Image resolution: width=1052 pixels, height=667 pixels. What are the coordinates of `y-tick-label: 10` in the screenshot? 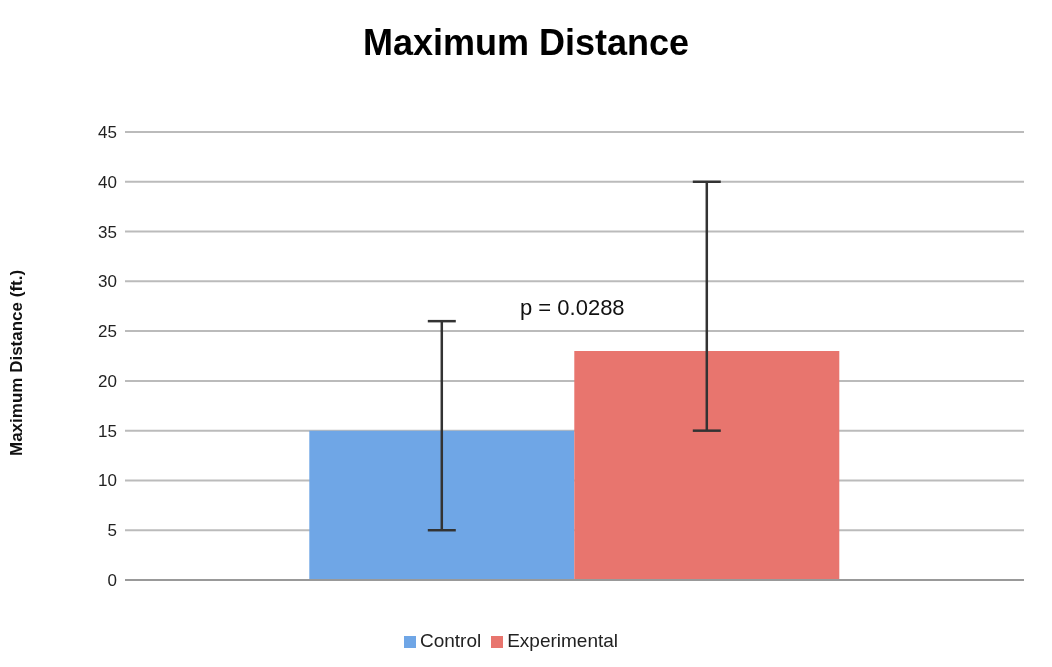 It's located at (107, 481).